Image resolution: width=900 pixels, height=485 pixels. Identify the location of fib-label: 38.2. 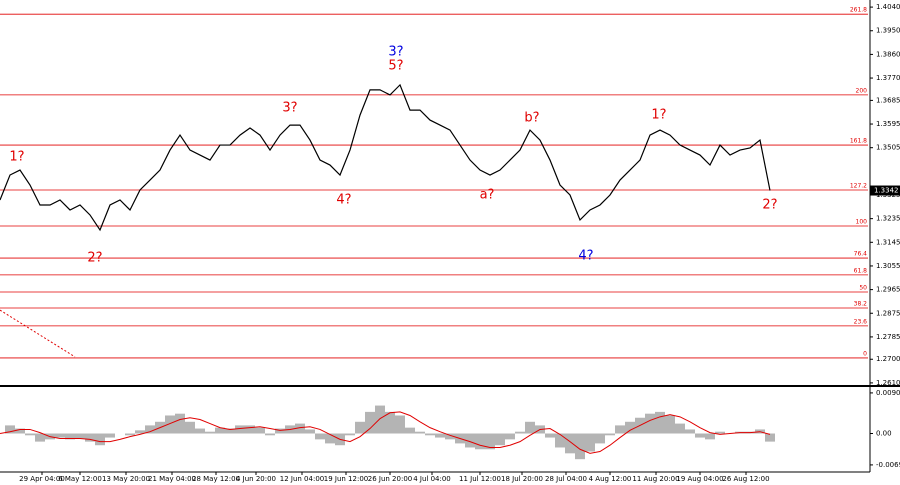
(861, 304).